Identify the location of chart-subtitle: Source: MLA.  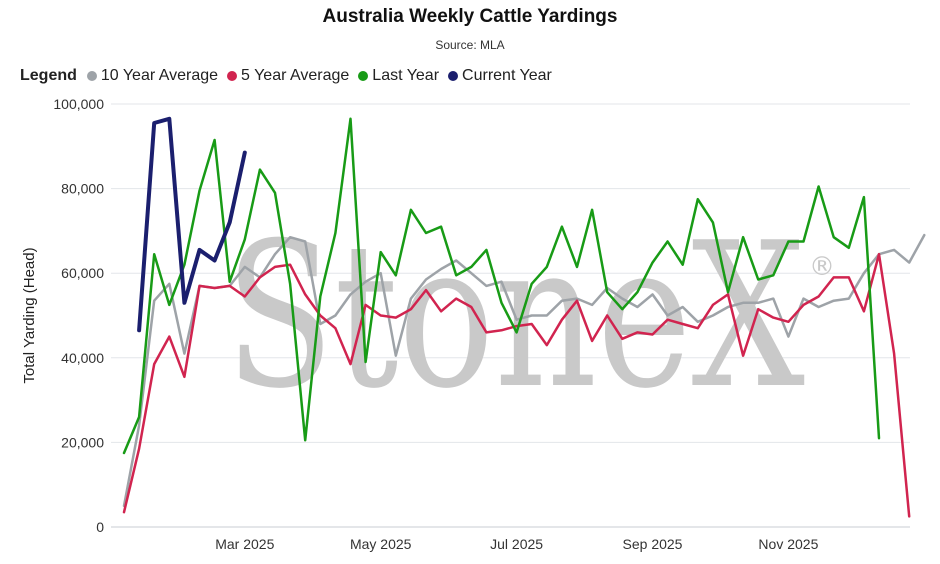
(470, 45).